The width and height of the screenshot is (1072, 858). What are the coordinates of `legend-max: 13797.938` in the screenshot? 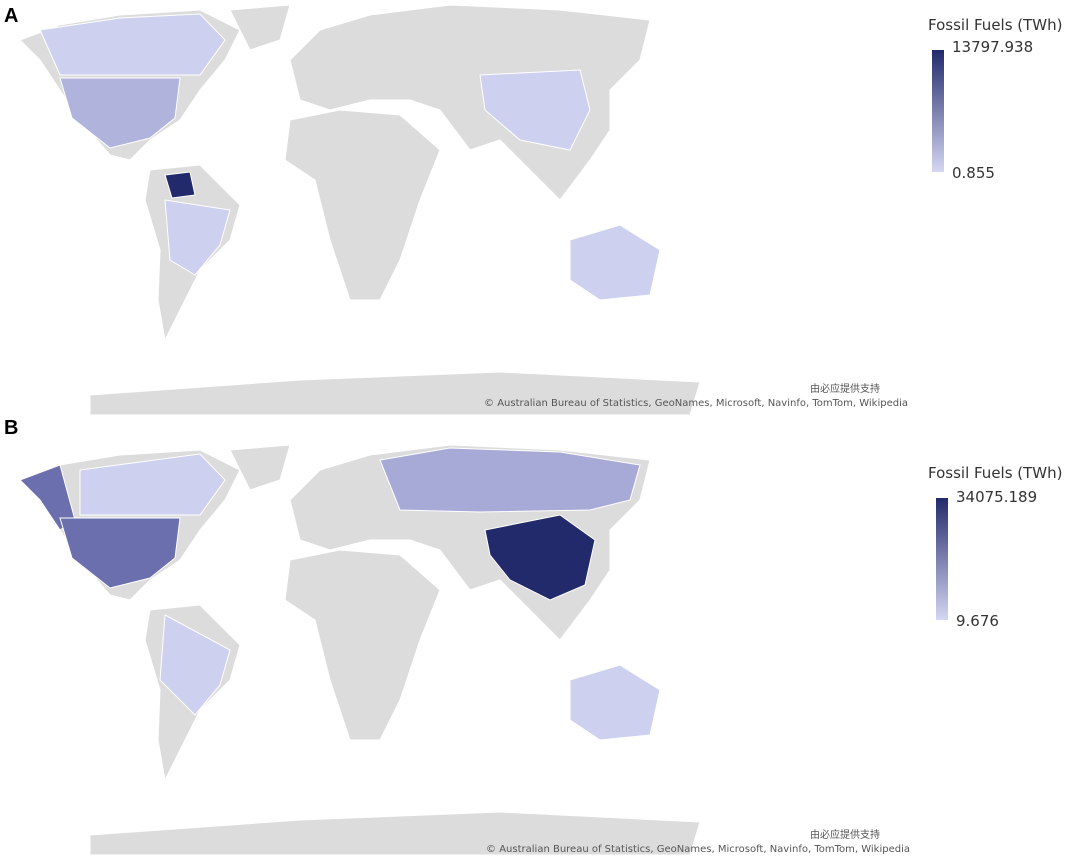 It's located at (992, 47).